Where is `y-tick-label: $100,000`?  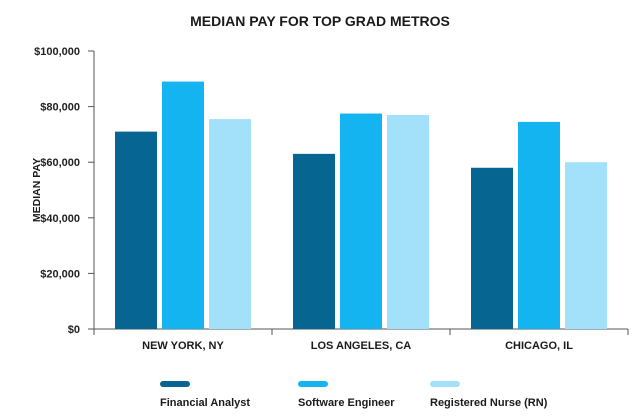
y-tick-label: $100,000 is located at coordinates (57, 52).